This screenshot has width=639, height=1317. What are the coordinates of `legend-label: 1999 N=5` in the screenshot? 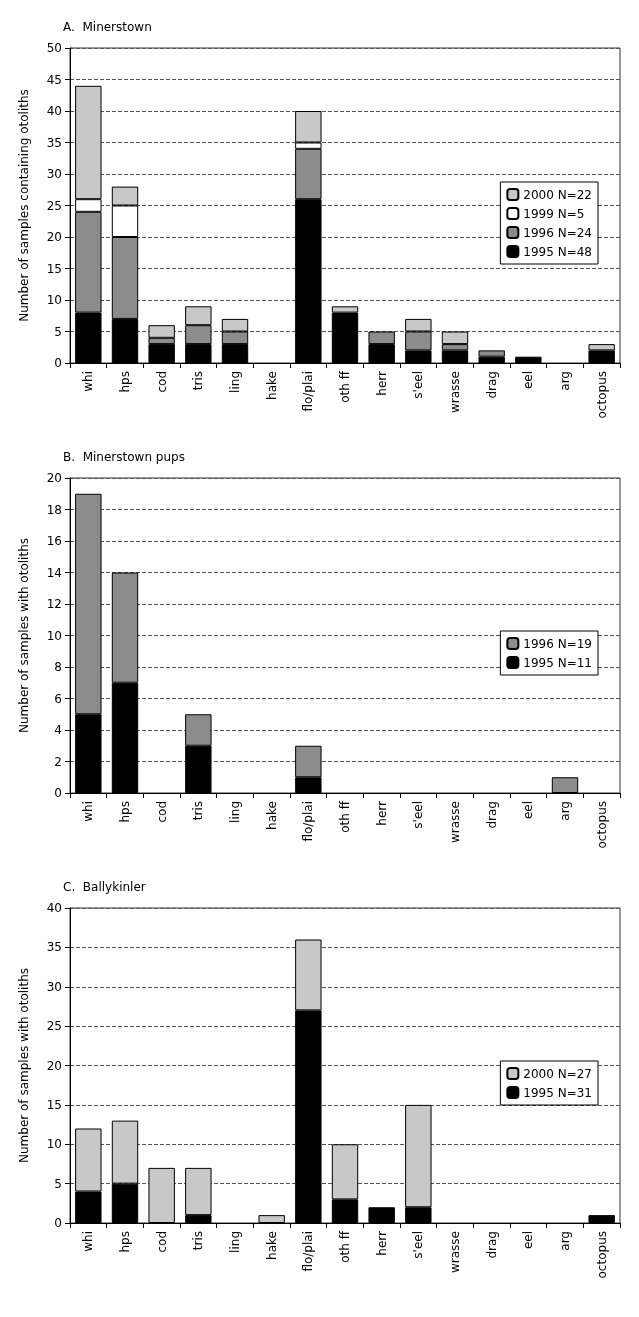 It's located at (554, 213).